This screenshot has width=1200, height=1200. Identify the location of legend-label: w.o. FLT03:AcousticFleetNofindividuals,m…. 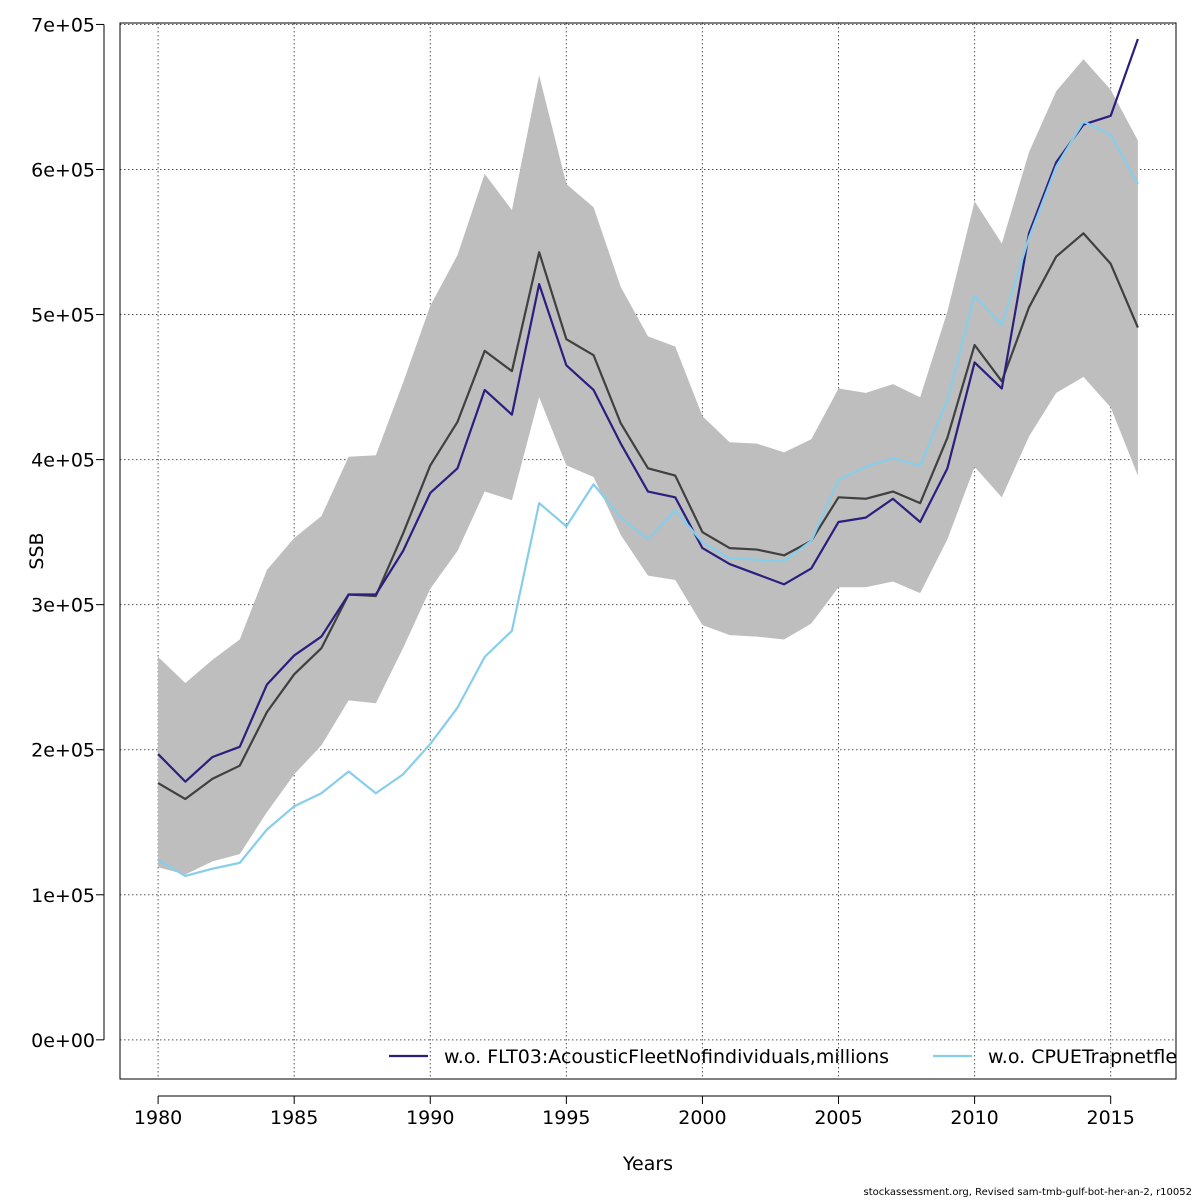
(666, 1057).